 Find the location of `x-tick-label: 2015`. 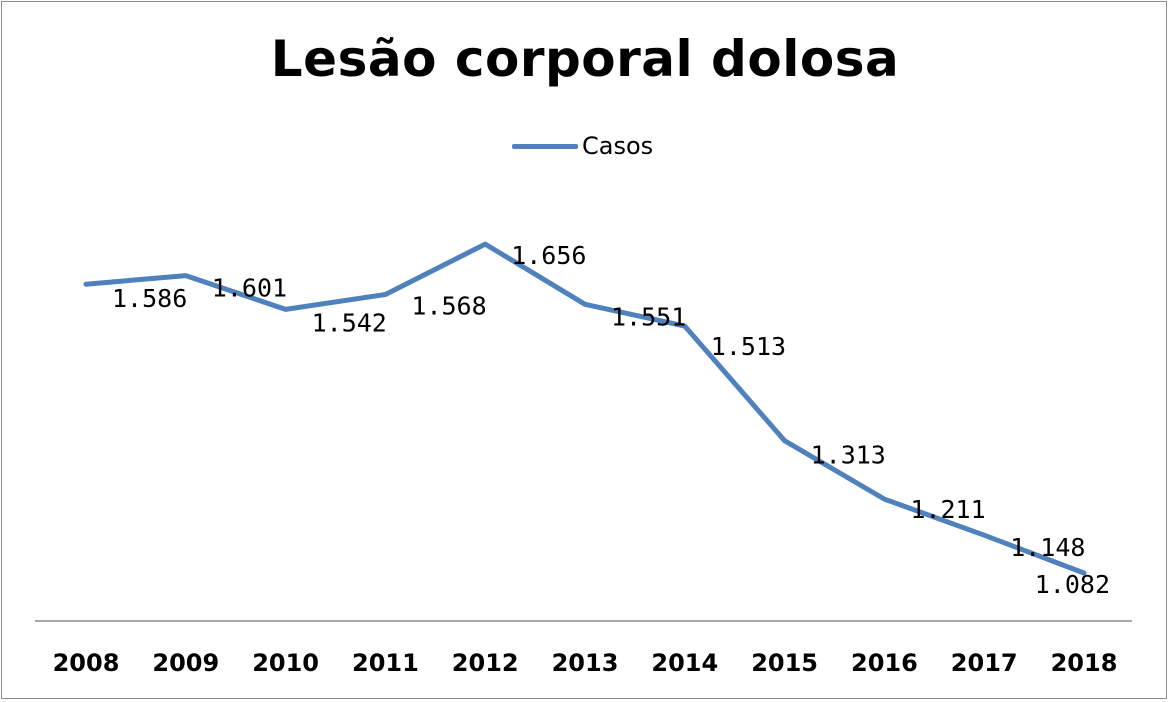

x-tick-label: 2015 is located at coordinates (784, 663).